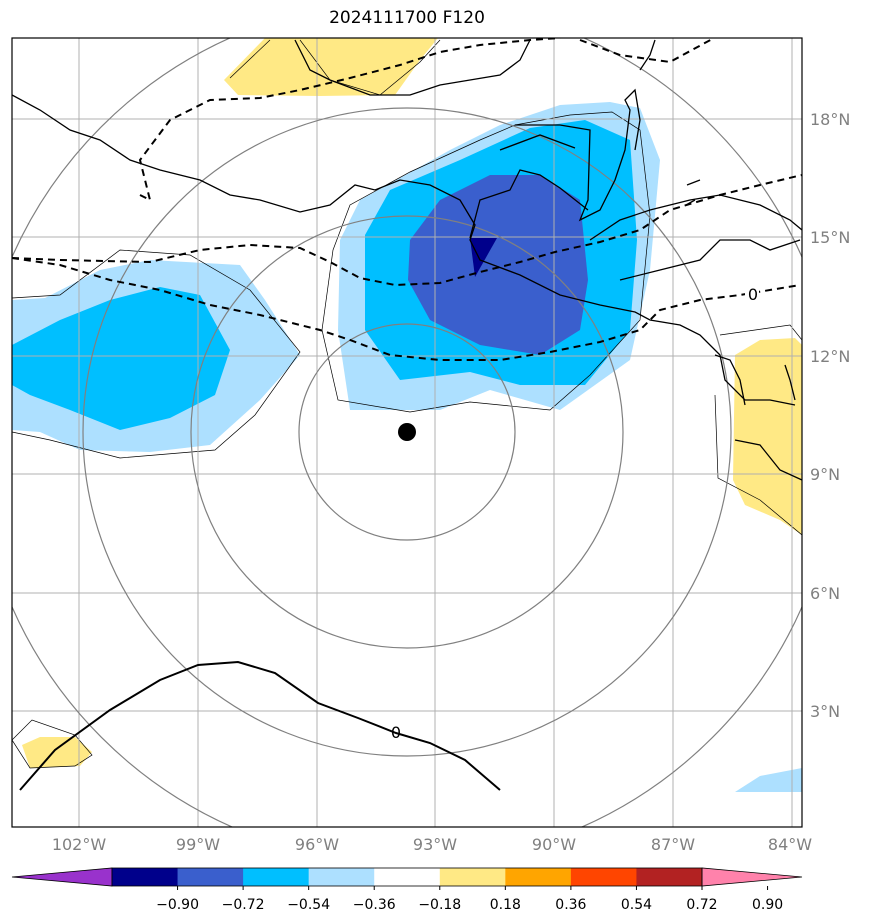  What do you see at coordinates (825, 711) in the screenshot?
I see `lat-tick-label: 3°N` at bounding box center [825, 711].